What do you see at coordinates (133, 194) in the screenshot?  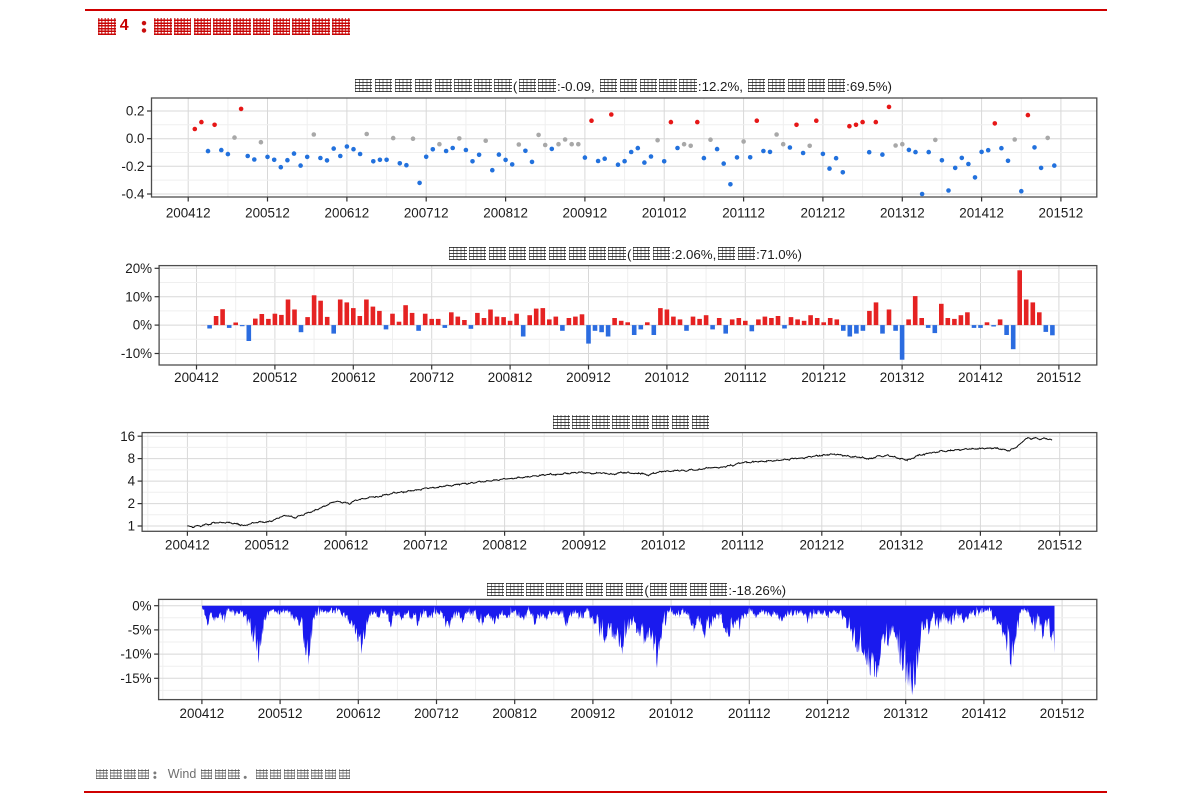 I see `svg-text: -0.4` at bounding box center [133, 194].